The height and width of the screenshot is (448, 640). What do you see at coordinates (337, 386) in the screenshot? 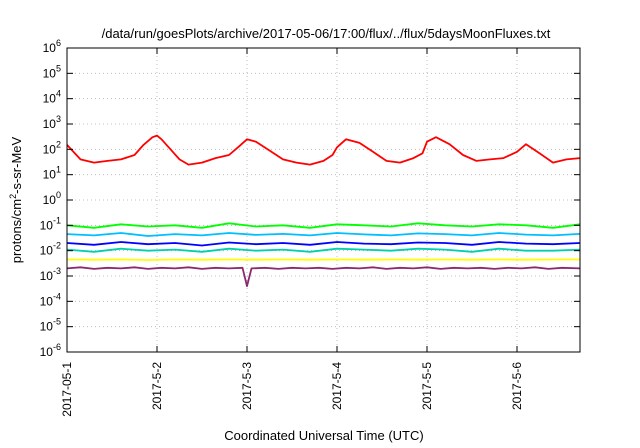
I see `x-tick-label: 2017-5-4` at bounding box center [337, 386].